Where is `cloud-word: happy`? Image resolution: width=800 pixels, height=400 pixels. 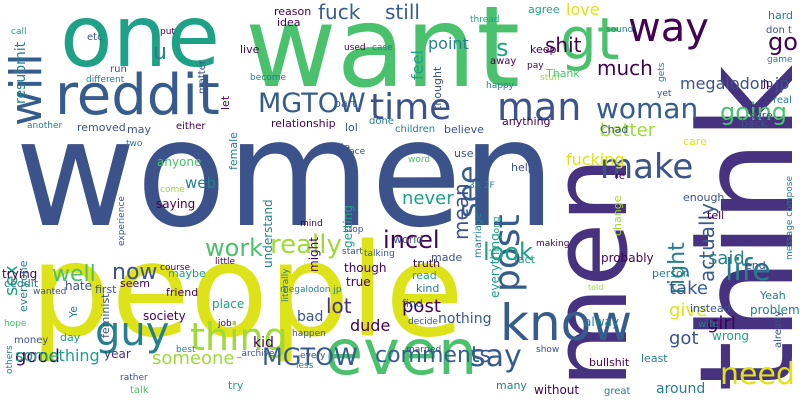
cloud-word: happy is located at coordinates (500, 86).